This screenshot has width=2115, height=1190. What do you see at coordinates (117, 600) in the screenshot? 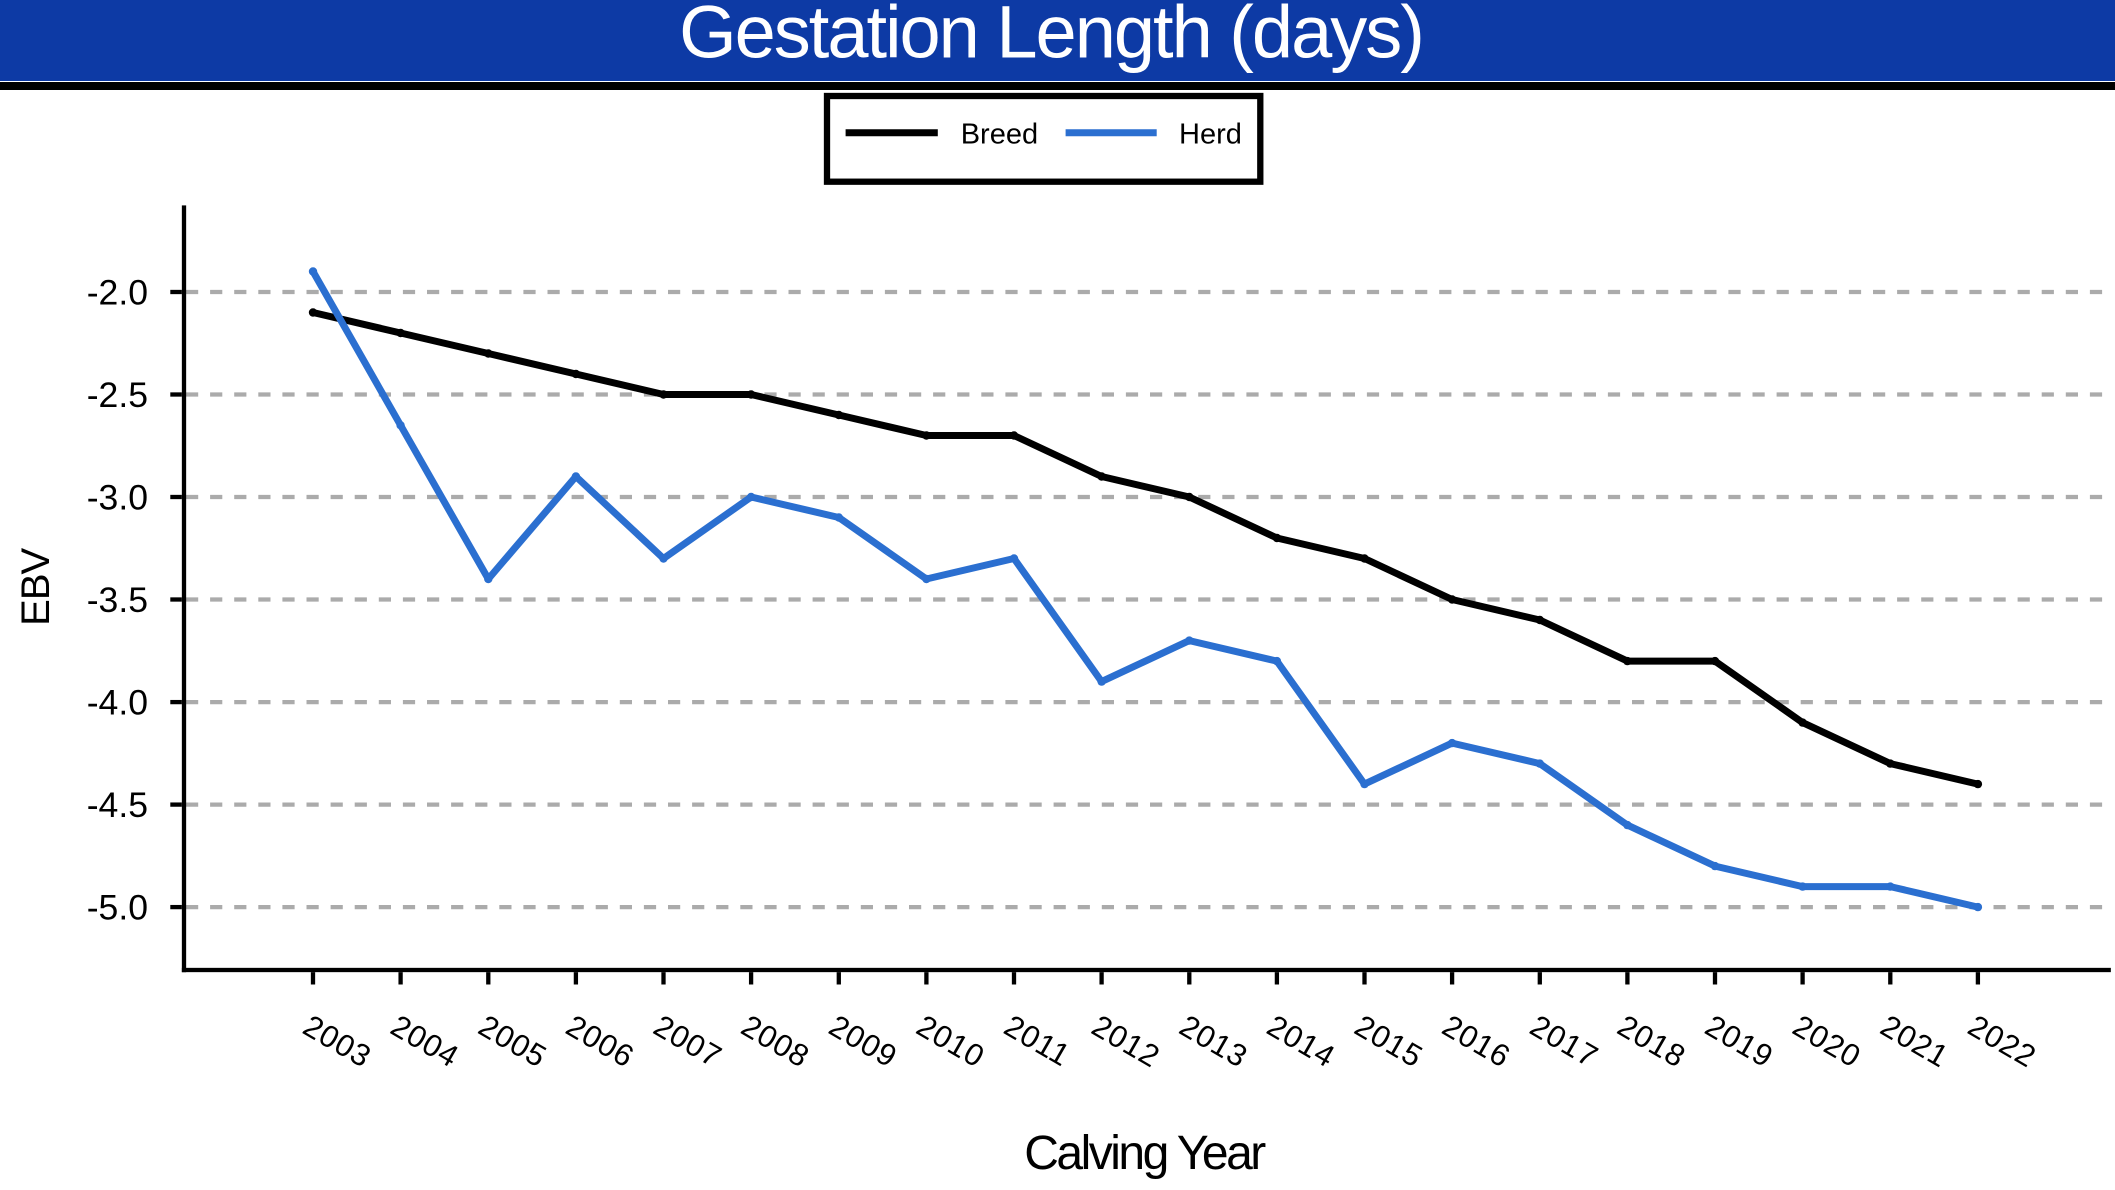
I see `svg-text: -3.5` at bounding box center [117, 600].